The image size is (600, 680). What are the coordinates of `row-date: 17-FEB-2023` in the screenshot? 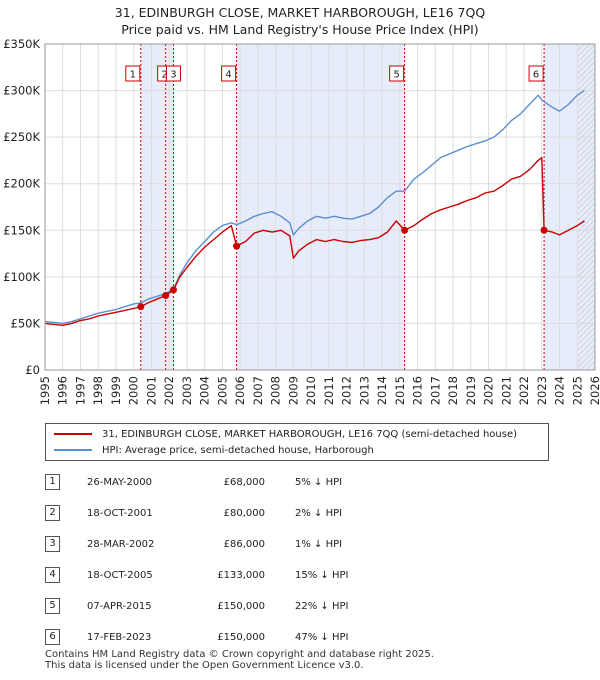 It's located at (119, 637).